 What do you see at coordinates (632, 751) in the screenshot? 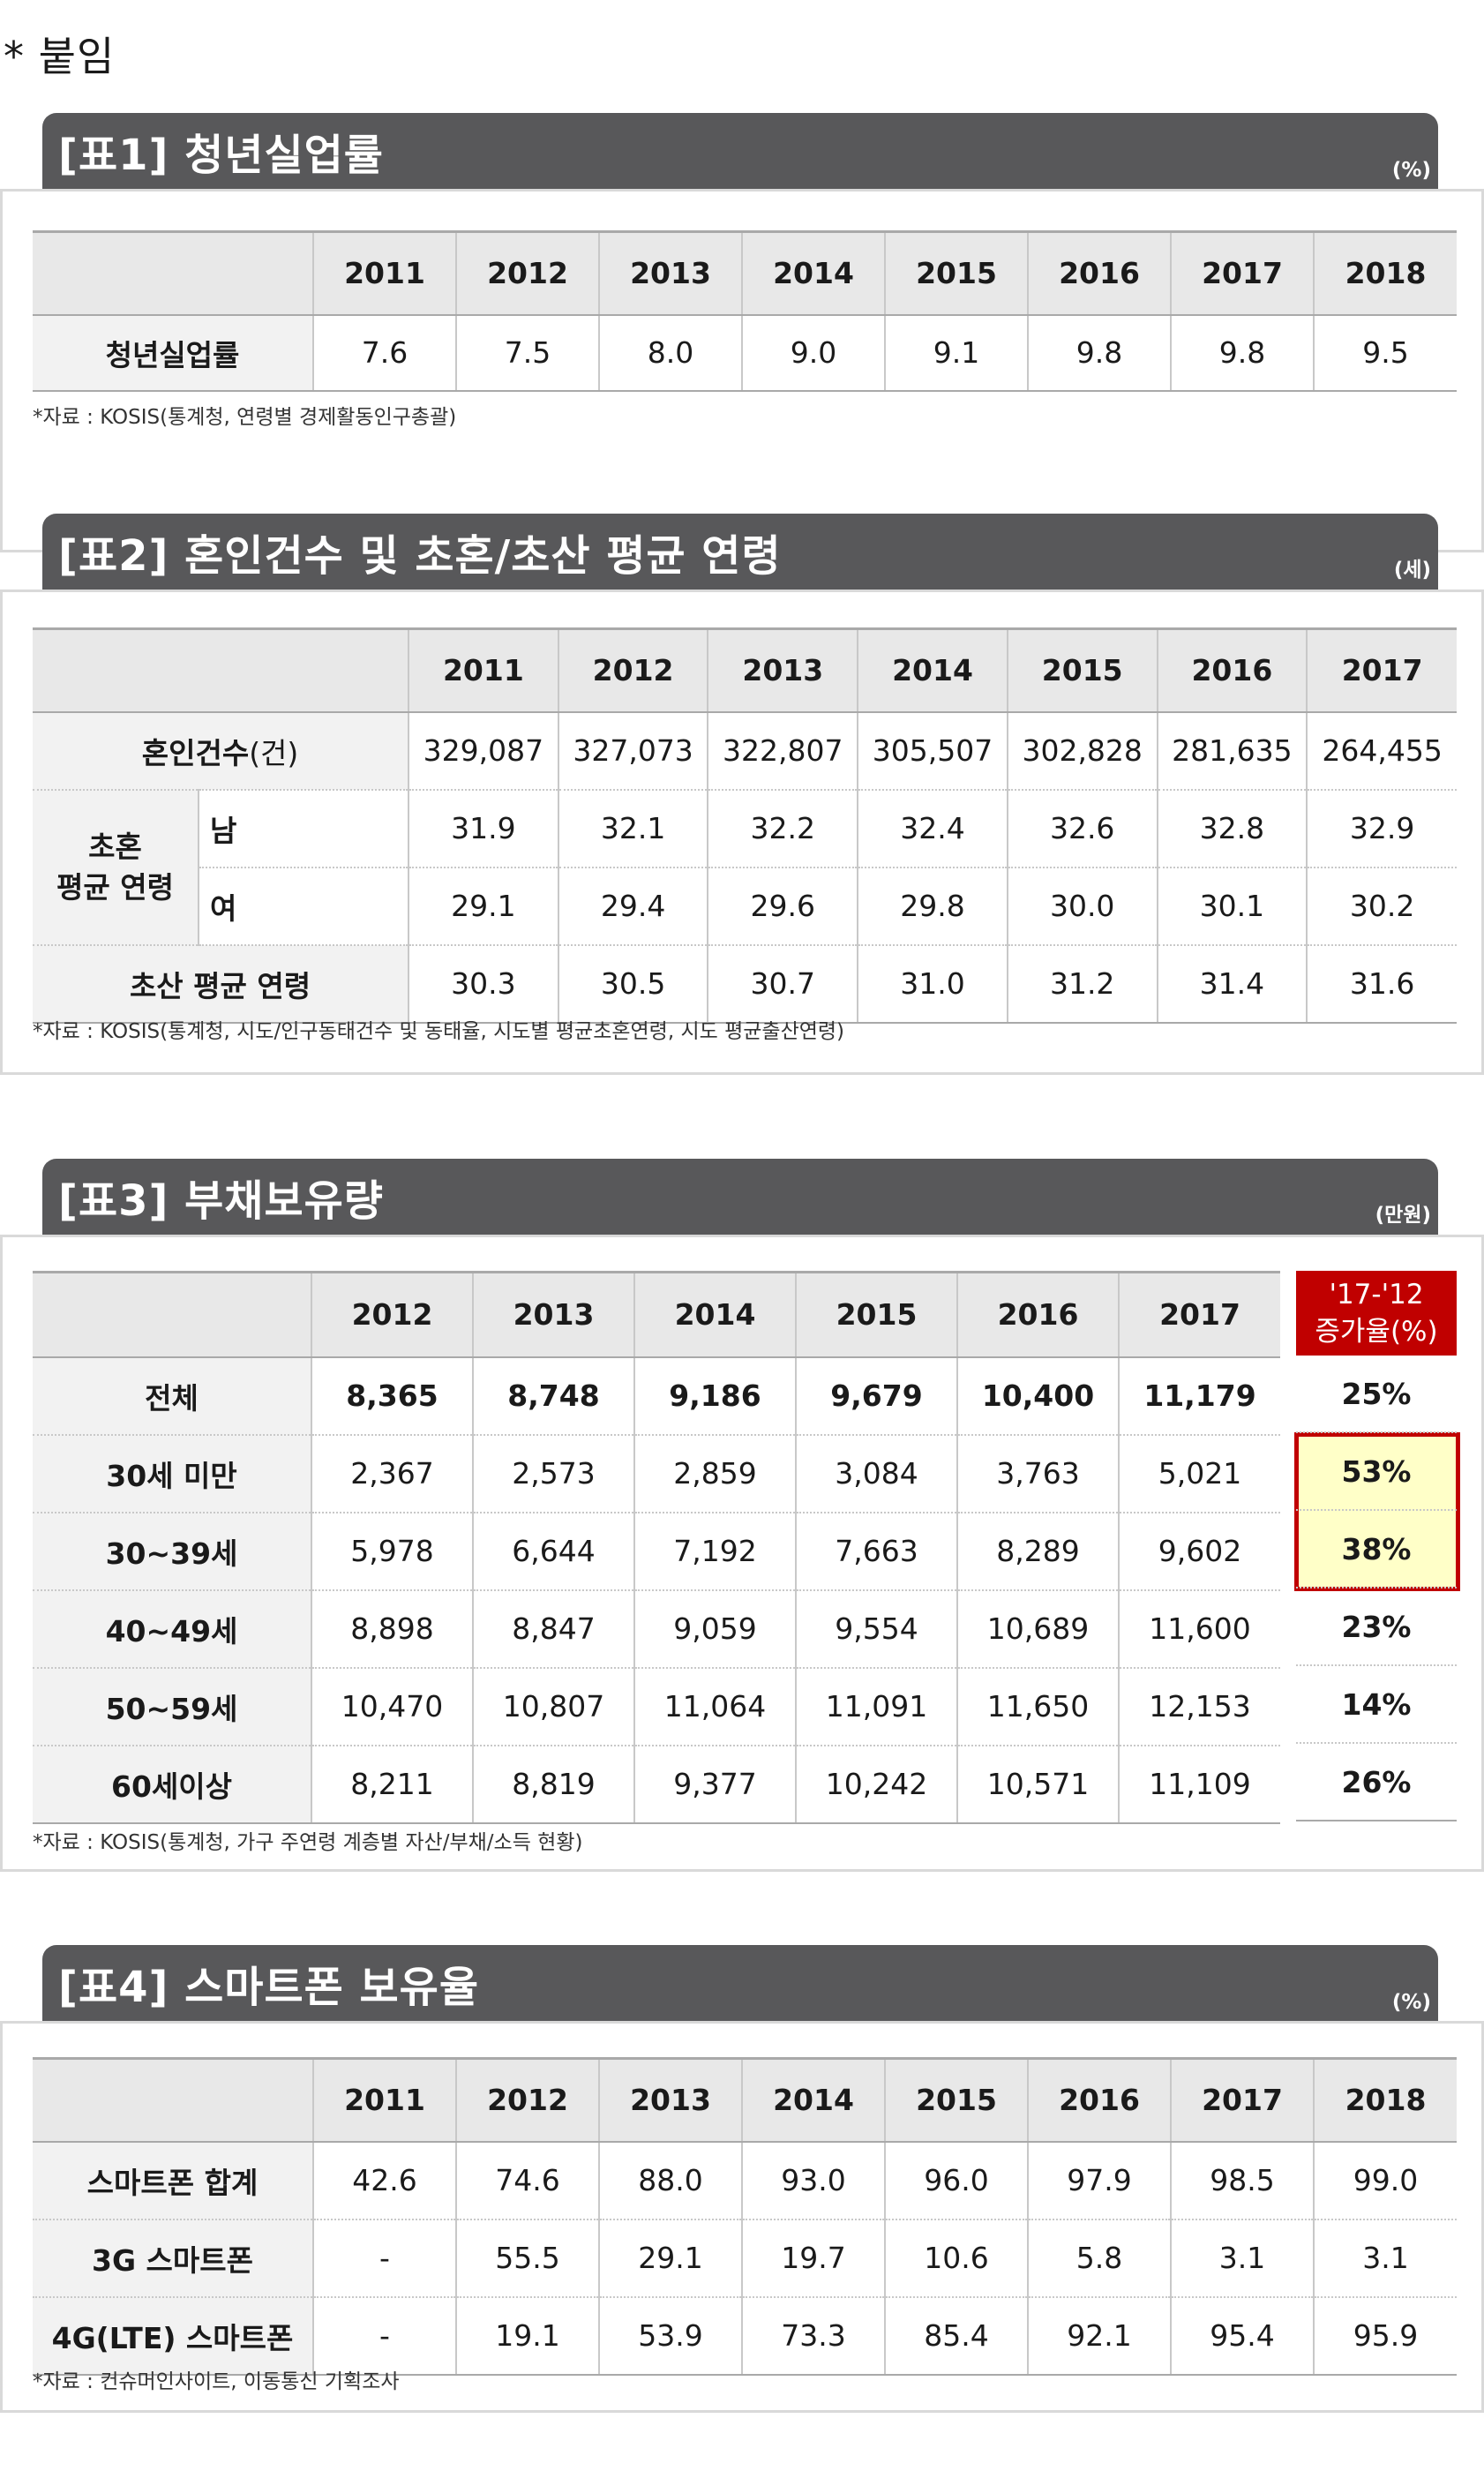
I see `table-cell: 327,073` at bounding box center [632, 751].